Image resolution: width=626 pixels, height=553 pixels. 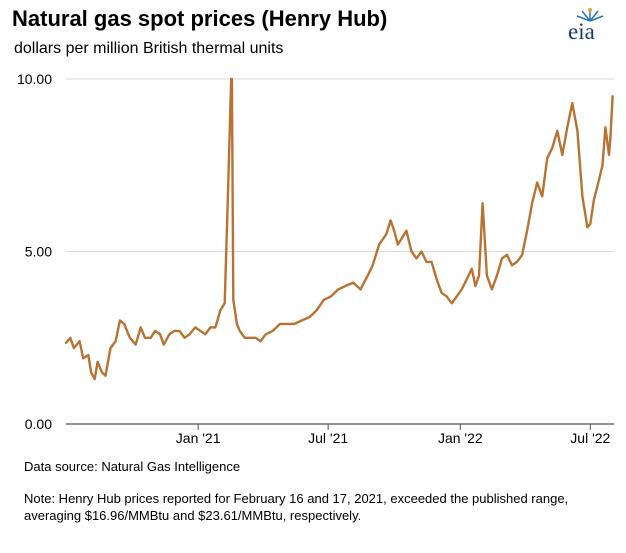 What do you see at coordinates (581, 31) in the screenshot?
I see `eia-logo-text: eia` at bounding box center [581, 31].